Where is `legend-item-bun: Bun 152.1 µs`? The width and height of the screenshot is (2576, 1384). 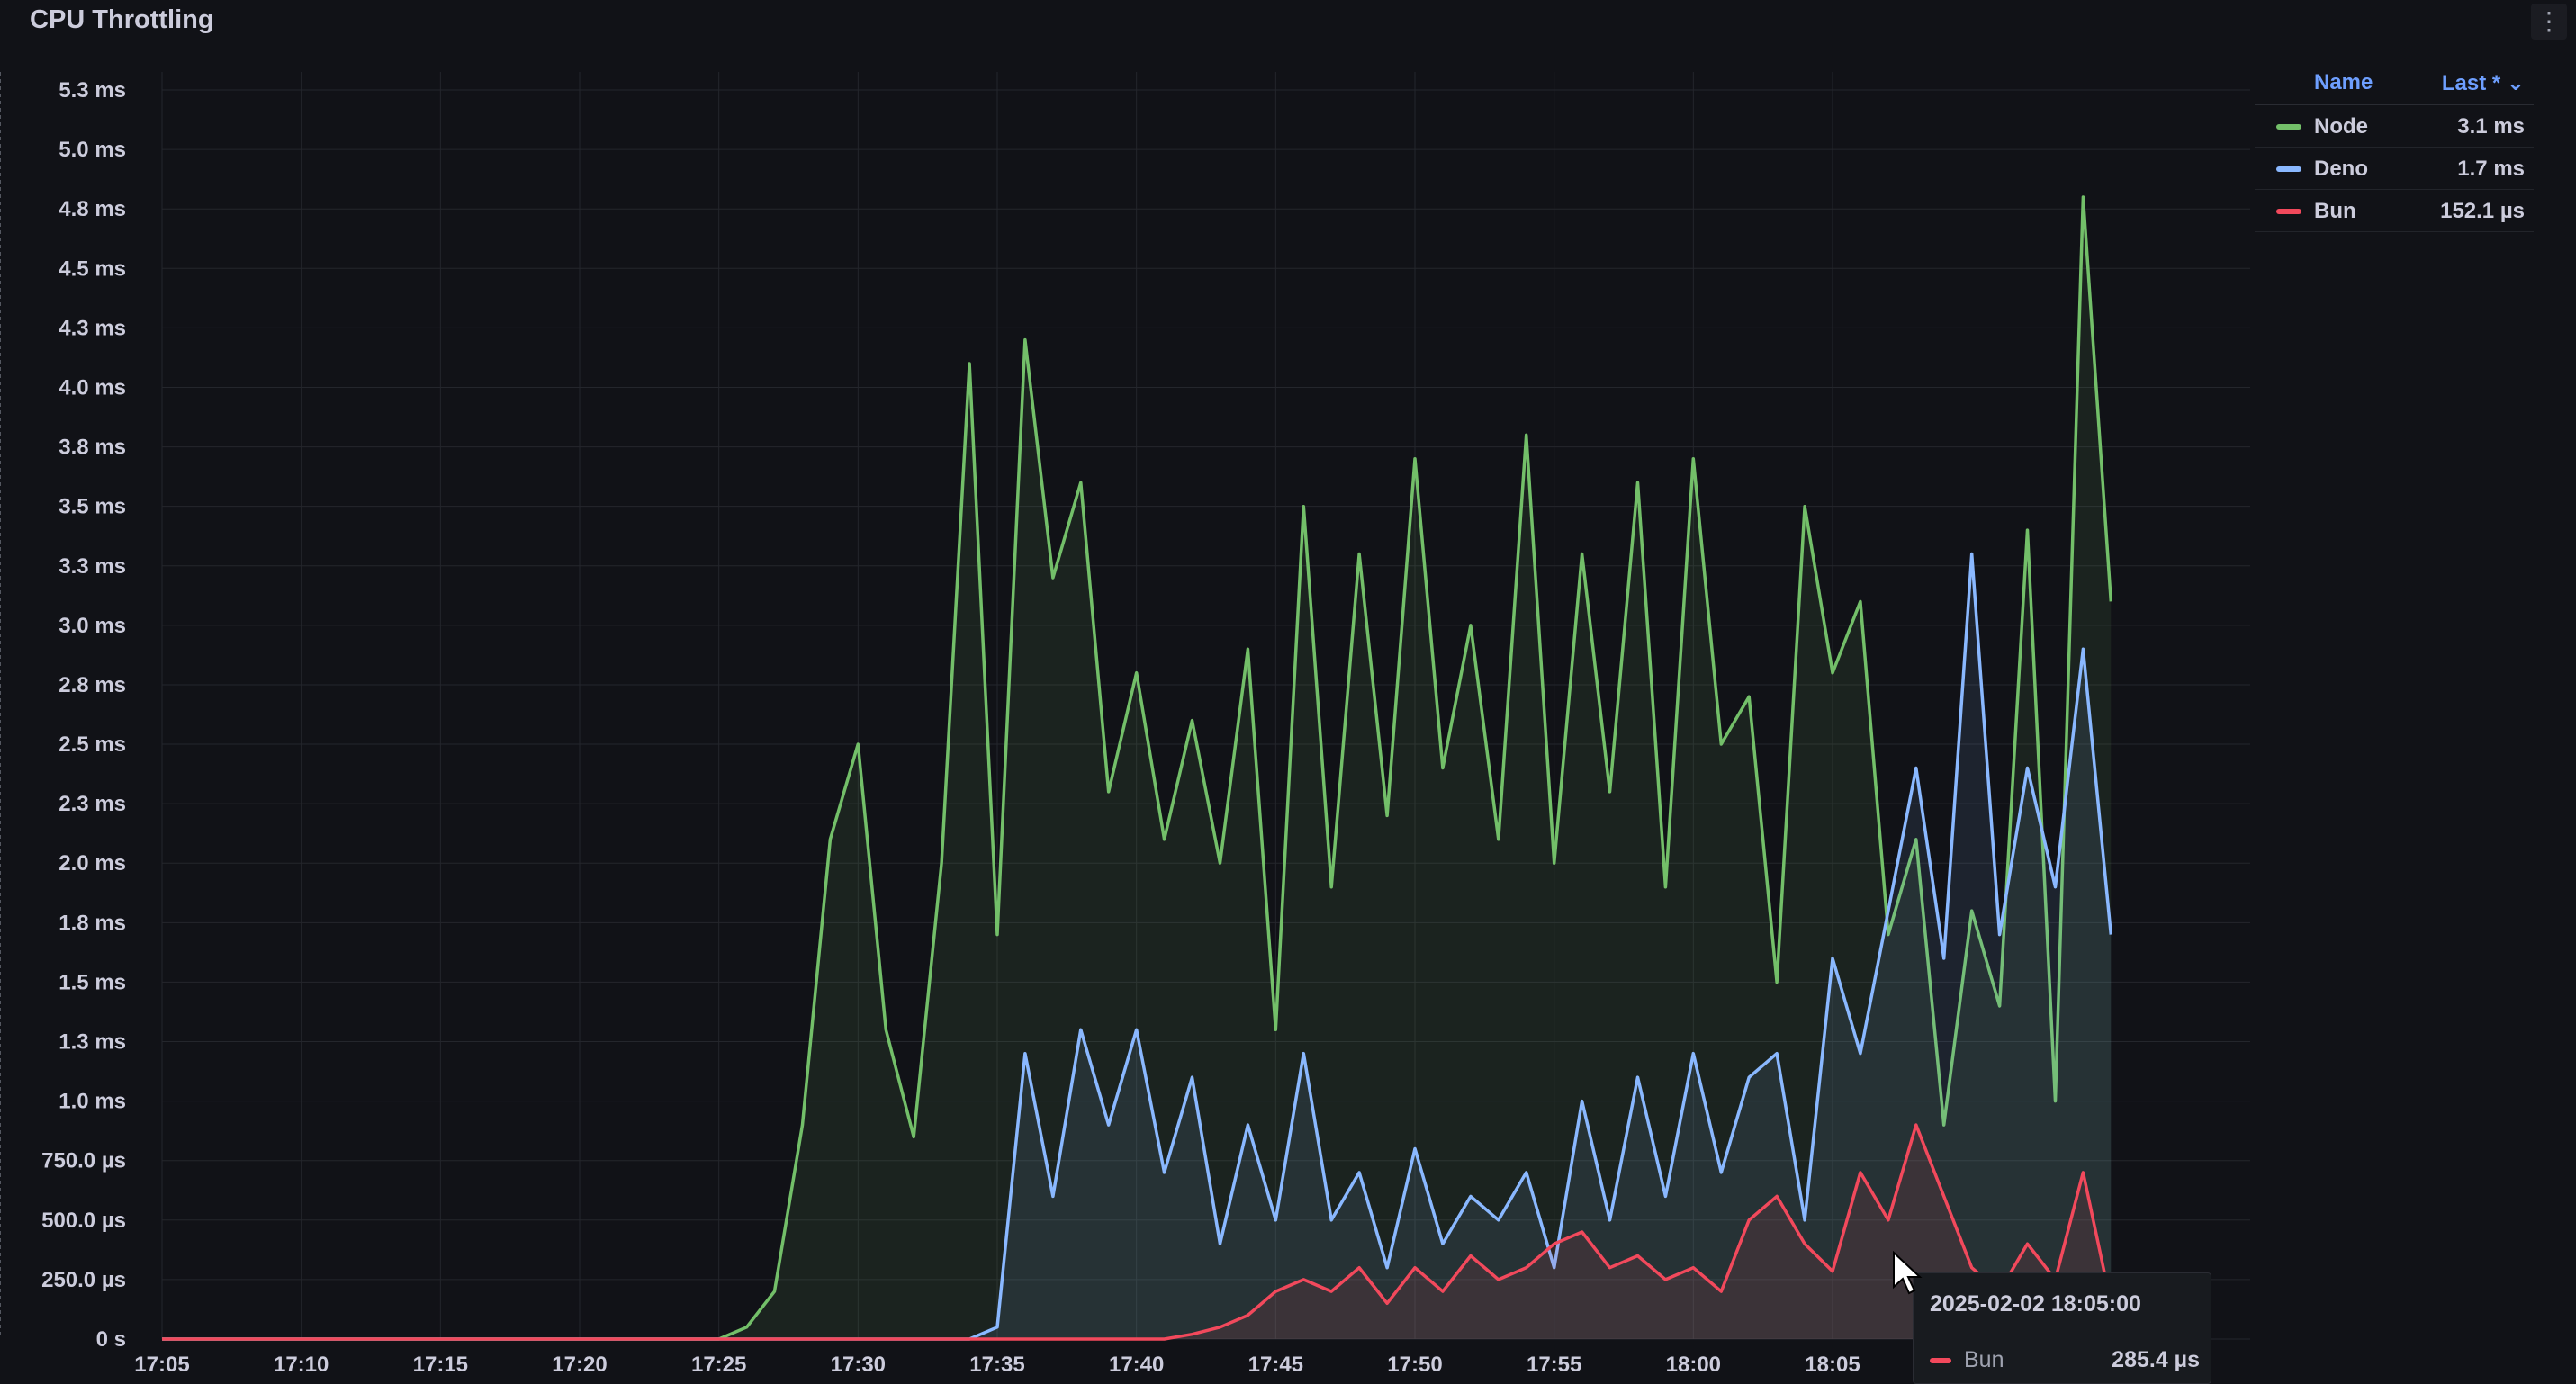 legend-item-bun: Bun 152.1 µs is located at coordinates (2394, 211).